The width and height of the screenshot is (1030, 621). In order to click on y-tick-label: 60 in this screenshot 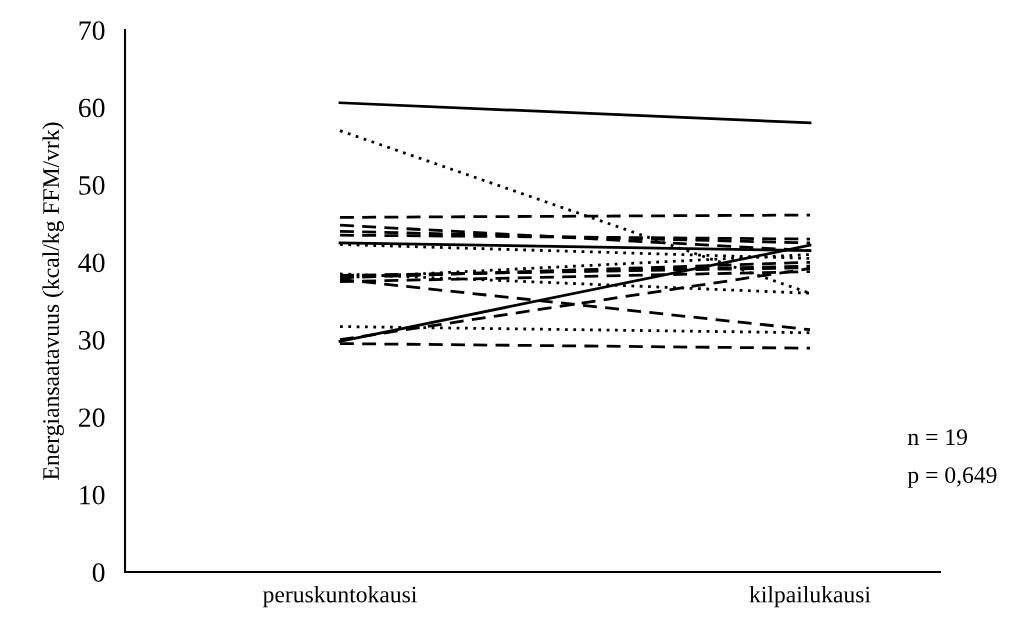, I will do `click(91, 108)`.